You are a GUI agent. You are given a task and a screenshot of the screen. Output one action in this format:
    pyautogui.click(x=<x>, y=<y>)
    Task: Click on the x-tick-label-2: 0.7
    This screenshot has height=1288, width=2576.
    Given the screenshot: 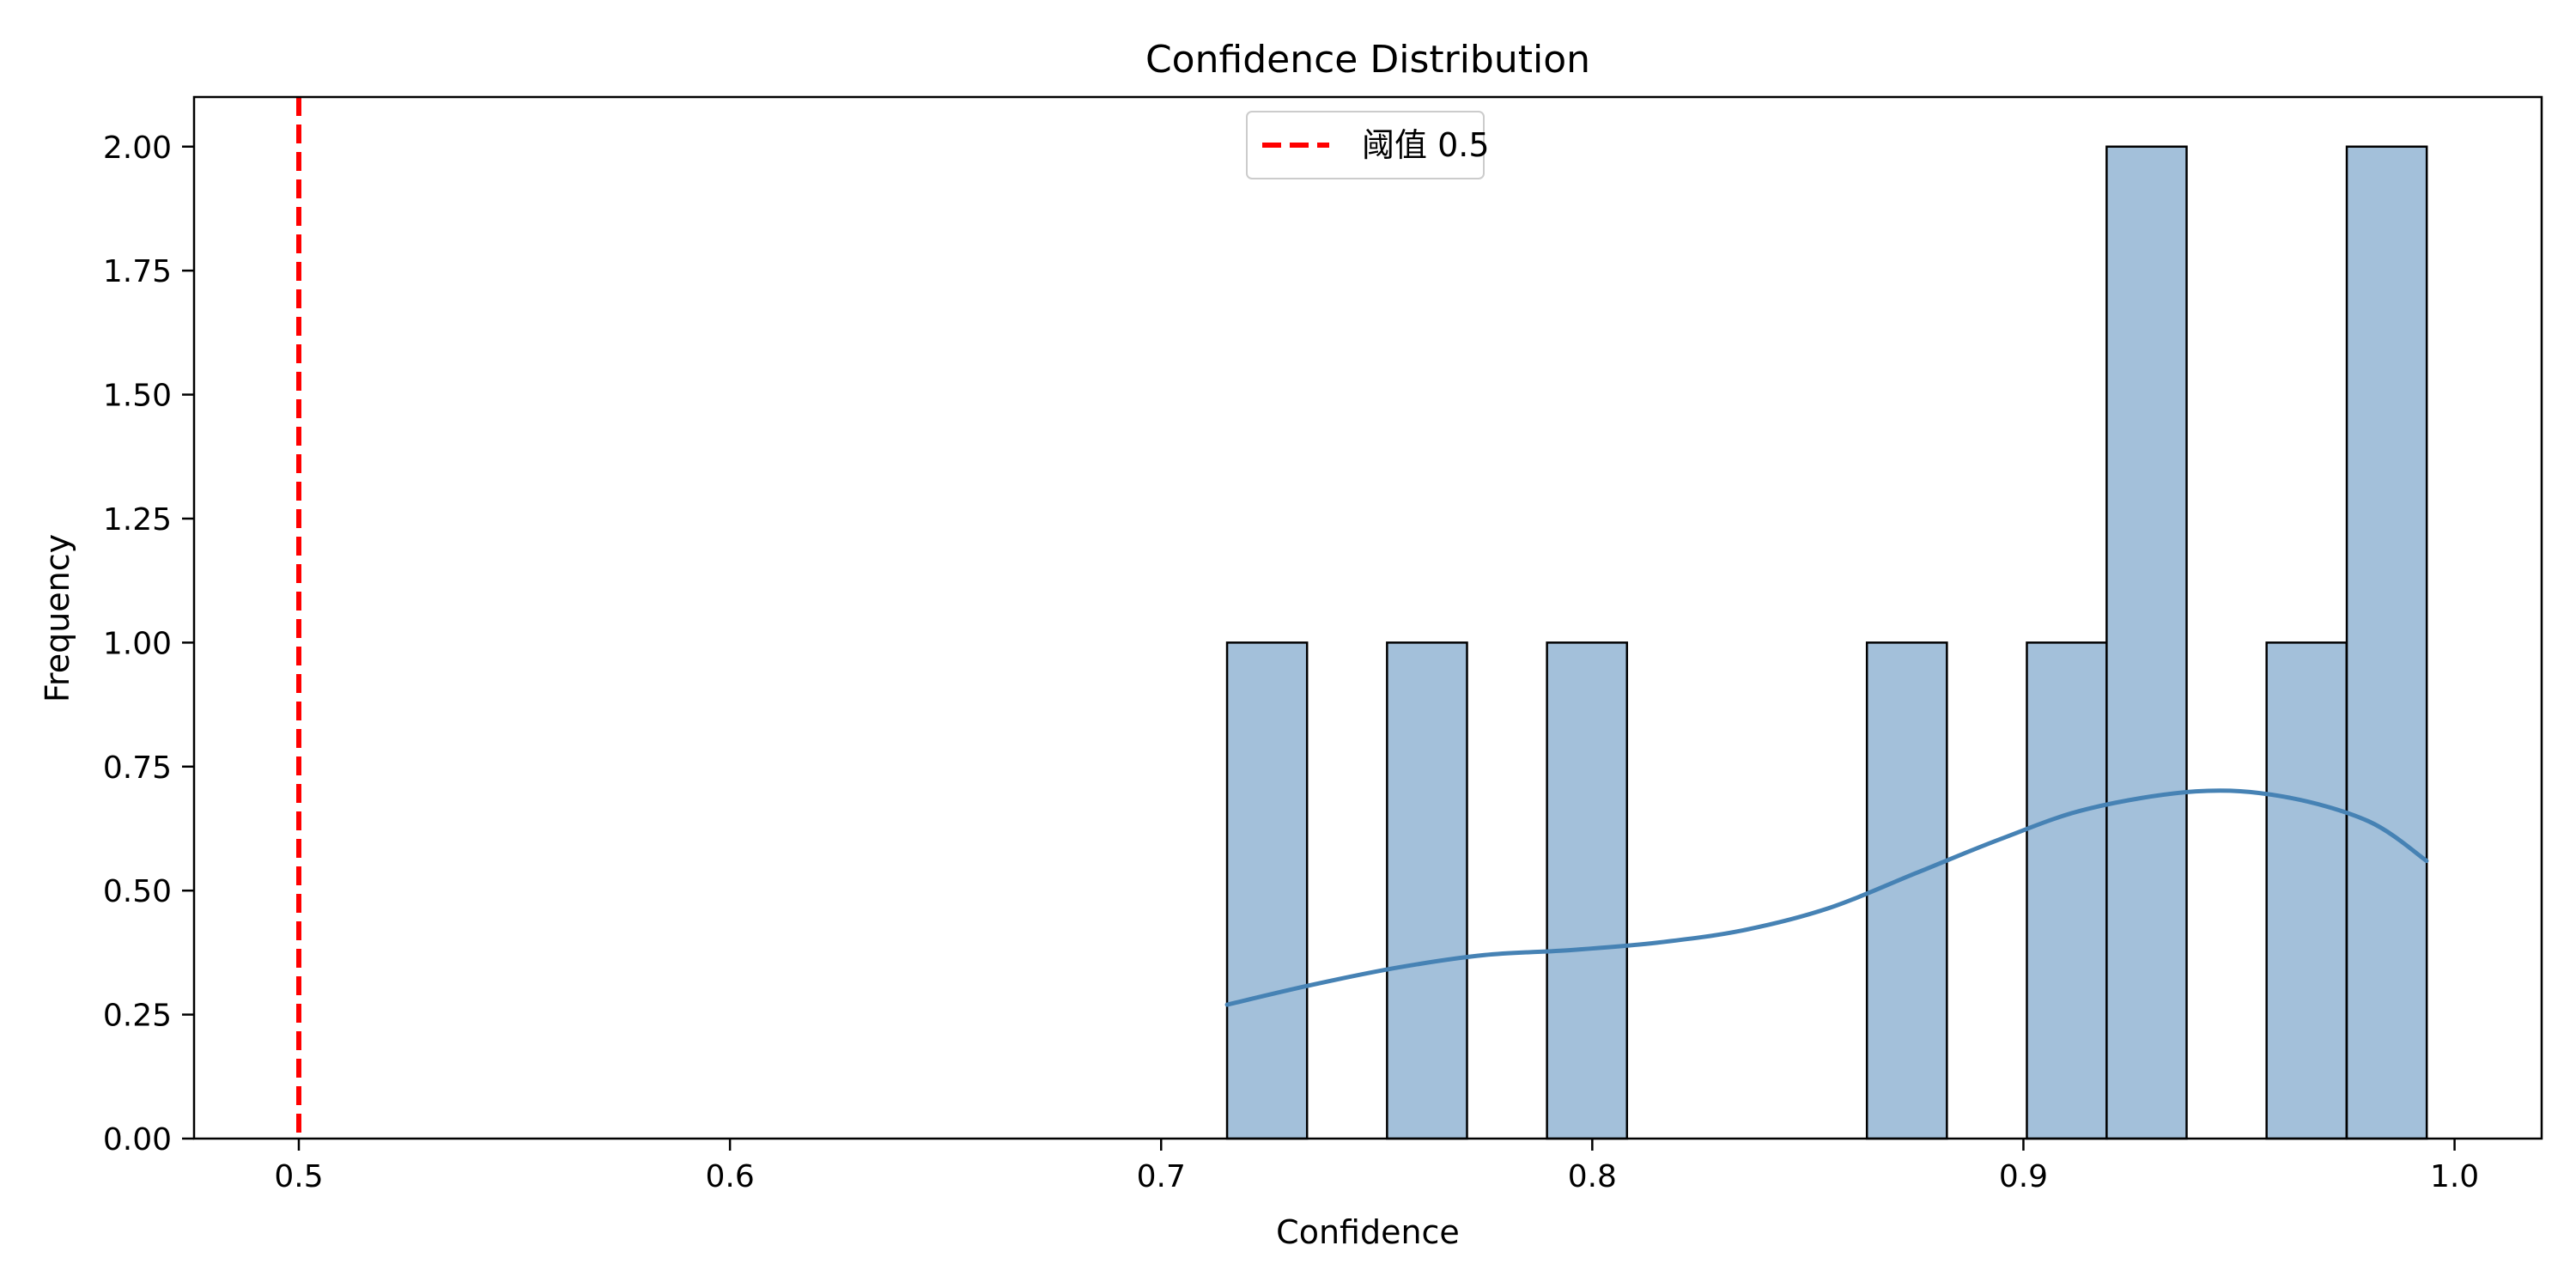 What is the action you would take?
    pyautogui.click(x=1162, y=1177)
    